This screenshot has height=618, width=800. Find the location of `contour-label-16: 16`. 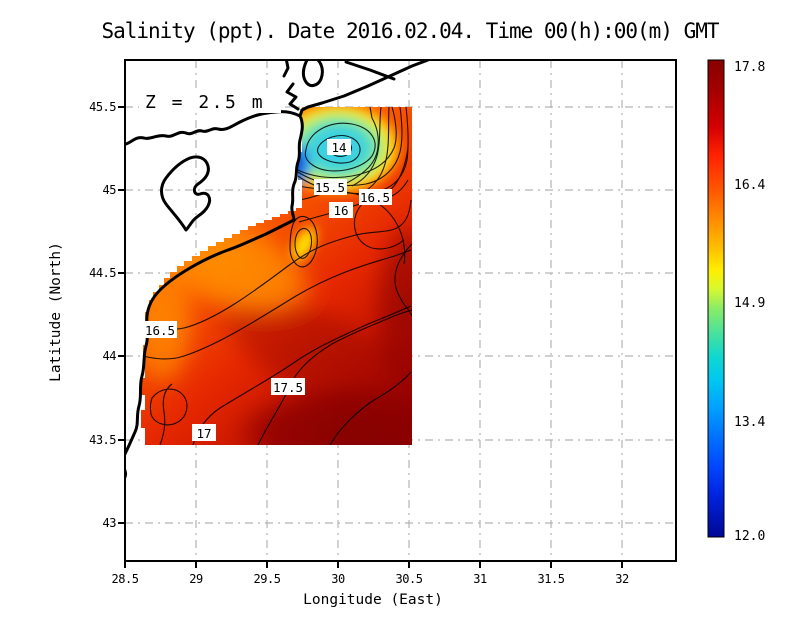

contour-label-16: 16 is located at coordinates (341, 210).